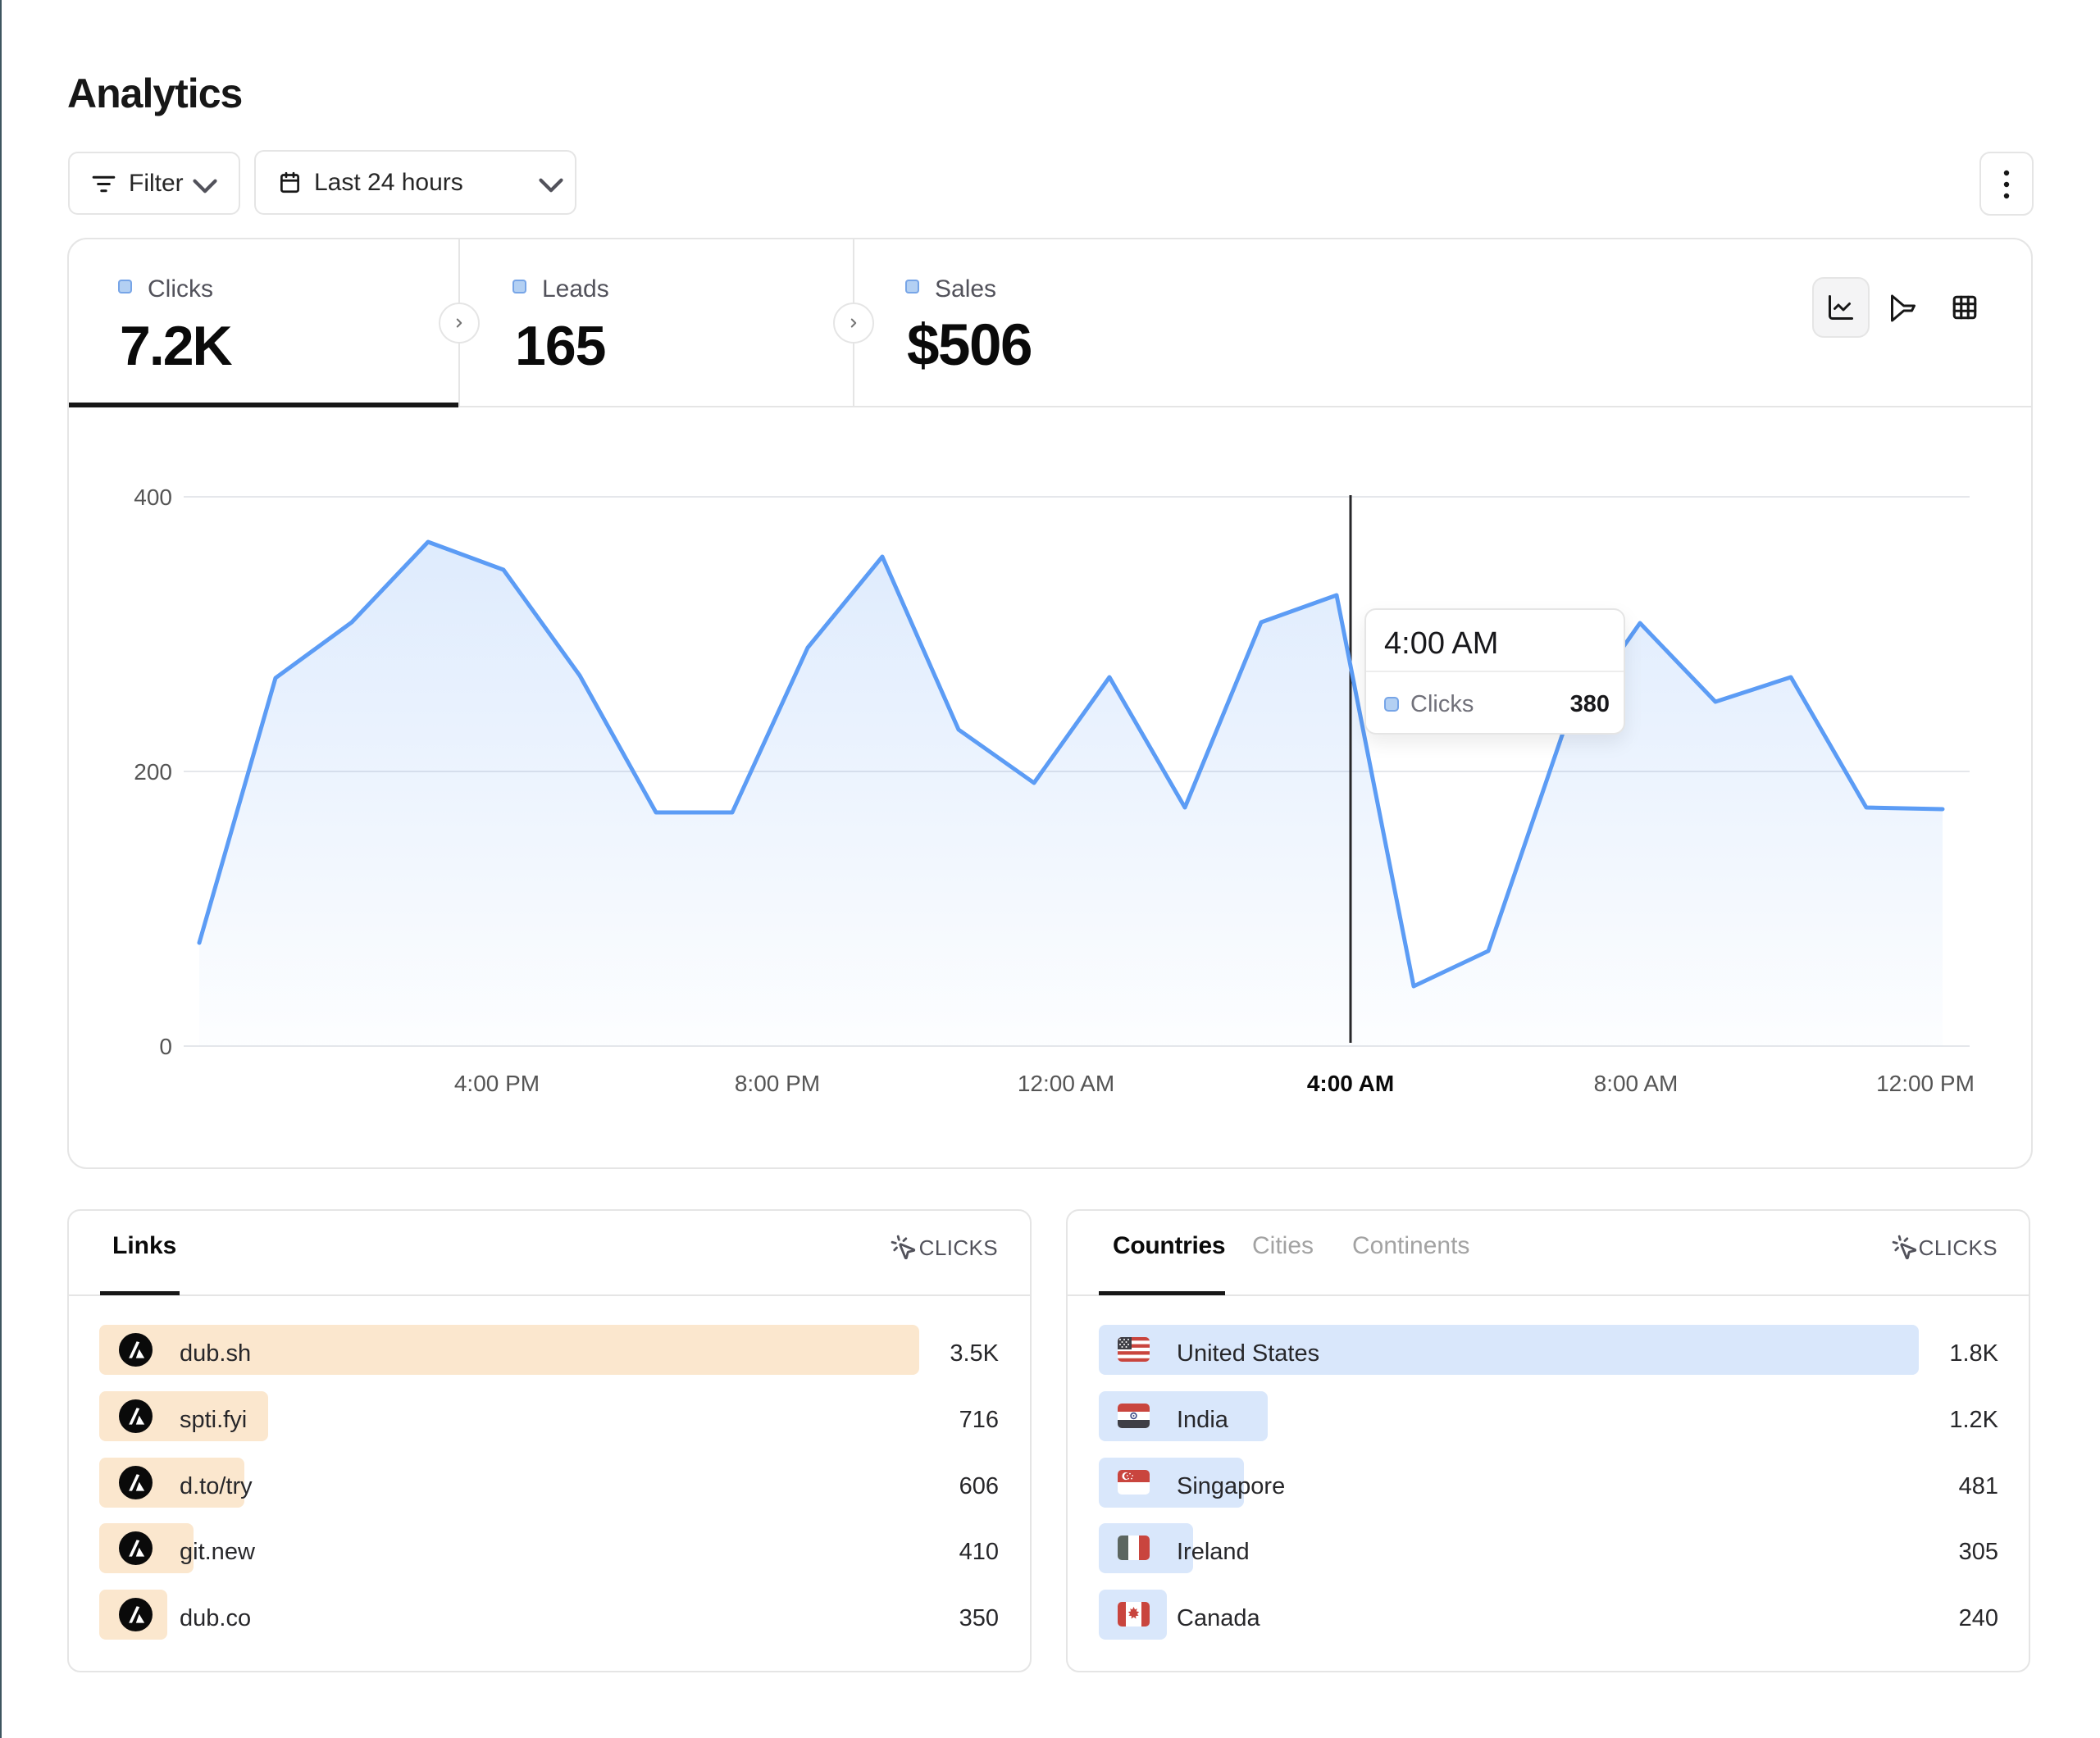 The image size is (2100, 1738). What do you see at coordinates (1925, 1083) in the screenshot?
I see `svg-text: 12:00 PM` at bounding box center [1925, 1083].